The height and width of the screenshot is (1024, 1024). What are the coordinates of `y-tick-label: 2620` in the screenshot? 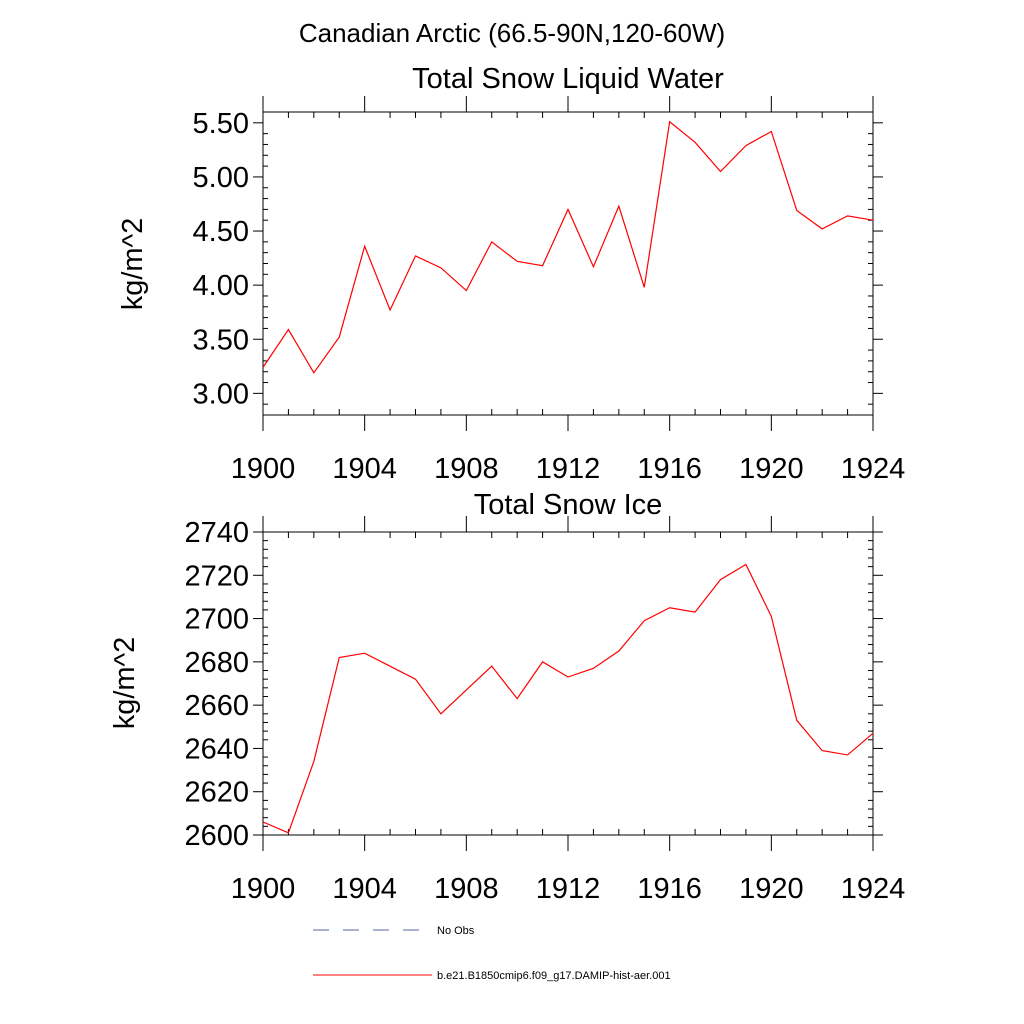 It's located at (216, 793).